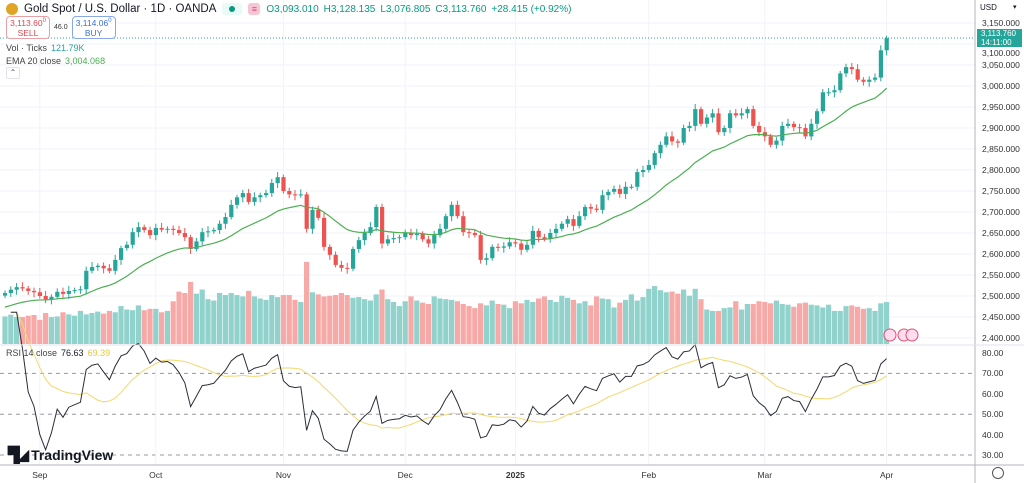 This screenshot has height=483, width=1024. Describe the element at coordinates (531, 9) in the screenshot. I see `change-value: +28.415 (+0.92%)` at that location.